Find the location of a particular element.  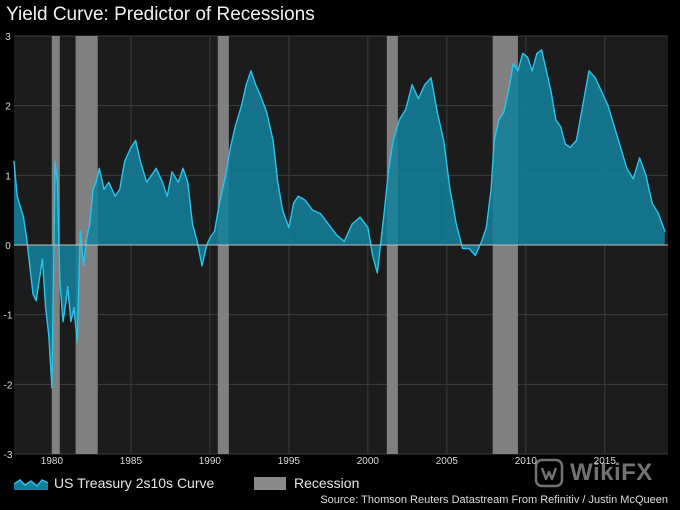

y-axis: -3 -2 -1 0 1 2 3 is located at coordinates (8, 246).